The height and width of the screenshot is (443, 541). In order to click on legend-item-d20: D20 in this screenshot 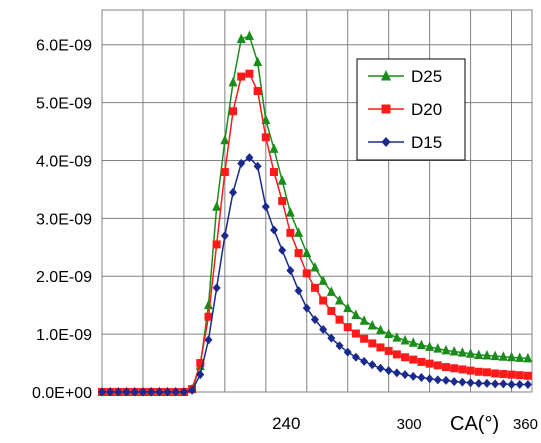, I will do `click(405, 109)`.